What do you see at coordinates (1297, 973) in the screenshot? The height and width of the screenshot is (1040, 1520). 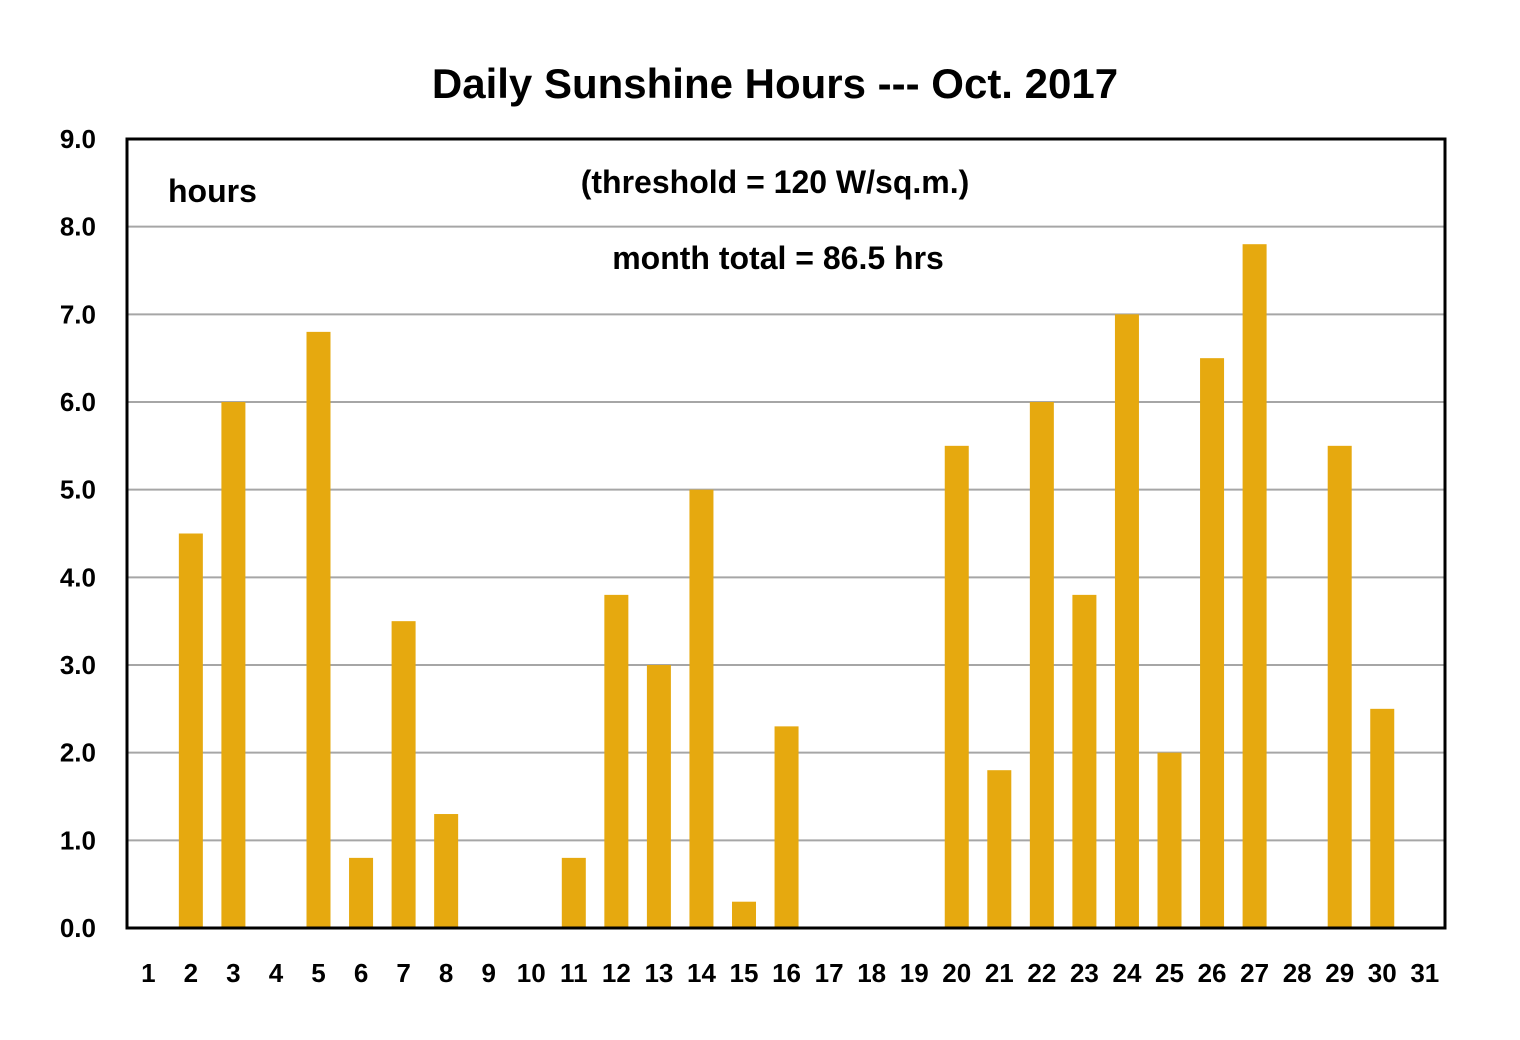 I see `x-tick-label: 28` at bounding box center [1297, 973].